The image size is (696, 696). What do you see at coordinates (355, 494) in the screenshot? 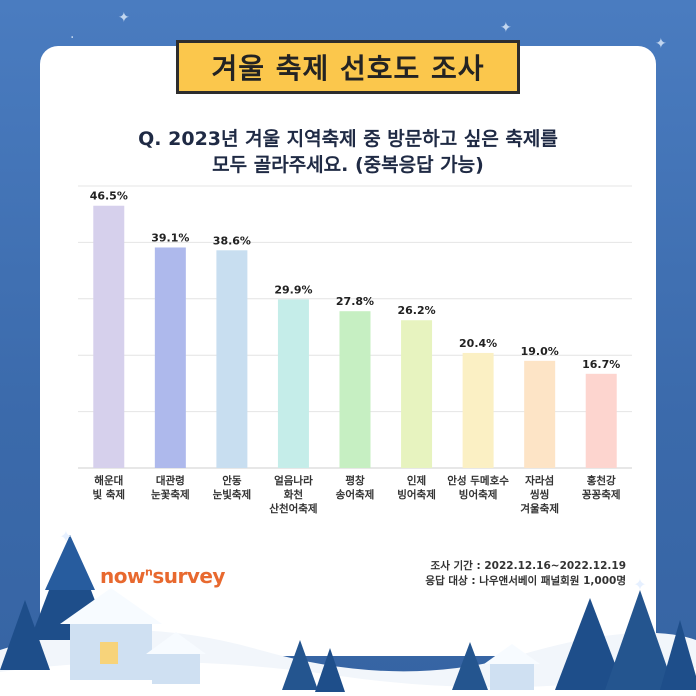
I see `category-label: 송어축제` at bounding box center [355, 494].